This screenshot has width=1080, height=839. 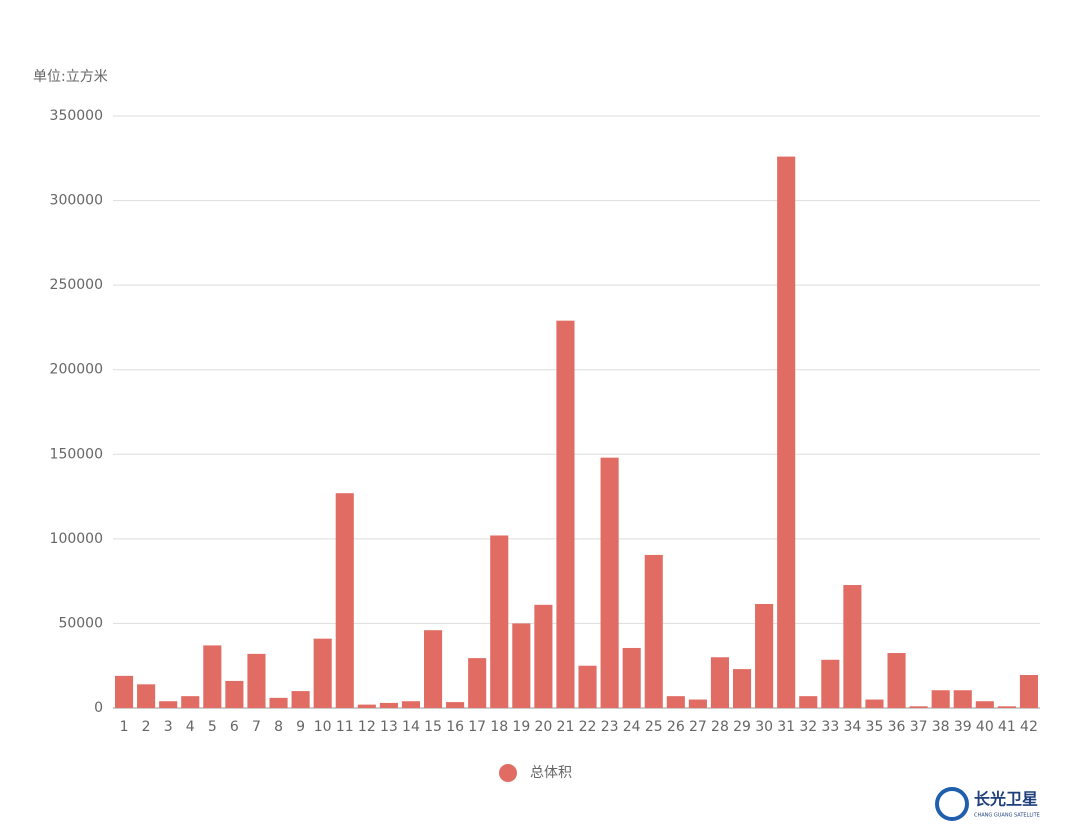 What do you see at coordinates (124, 727) in the screenshot?
I see `x-tick-label: 1` at bounding box center [124, 727].